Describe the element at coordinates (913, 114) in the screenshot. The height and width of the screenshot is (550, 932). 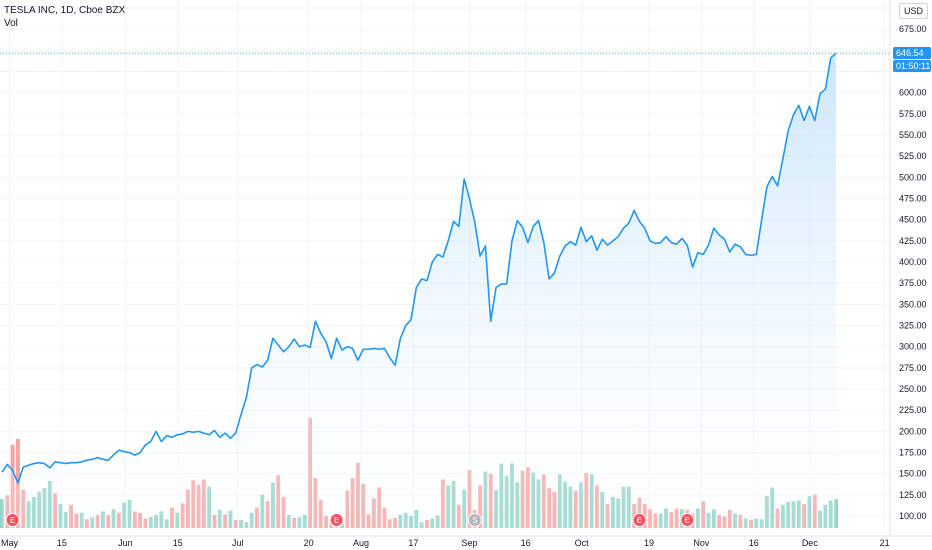
I see `y-tick-label: 575.00` at that location.